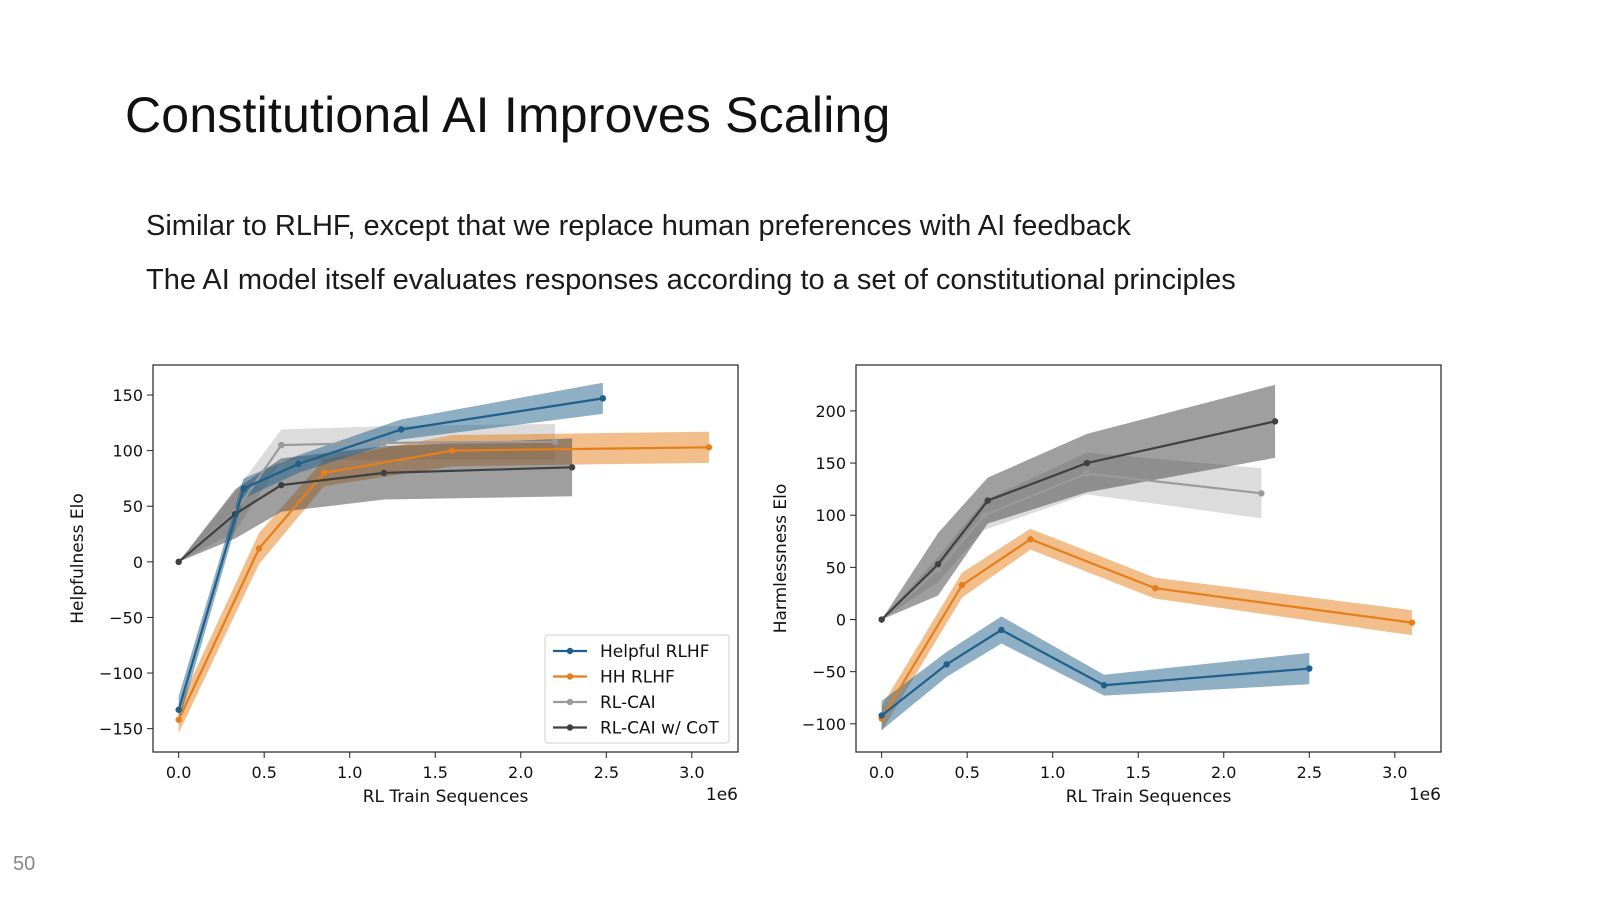 The width and height of the screenshot is (1600, 899). Describe the element at coordinates (24, 864) in the screenshot. I see `slide-number: 50` at that location.